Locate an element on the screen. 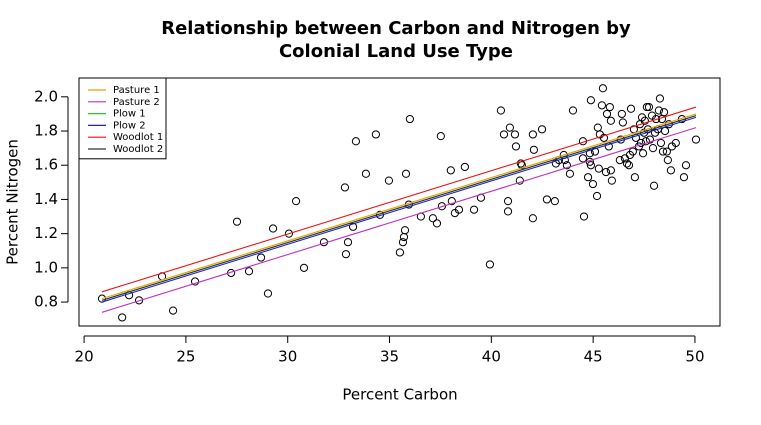 Image resolution: width=761 pixels, height=425 pixels. y-tick-label: 1.6 is located at coordinates (46, 165).